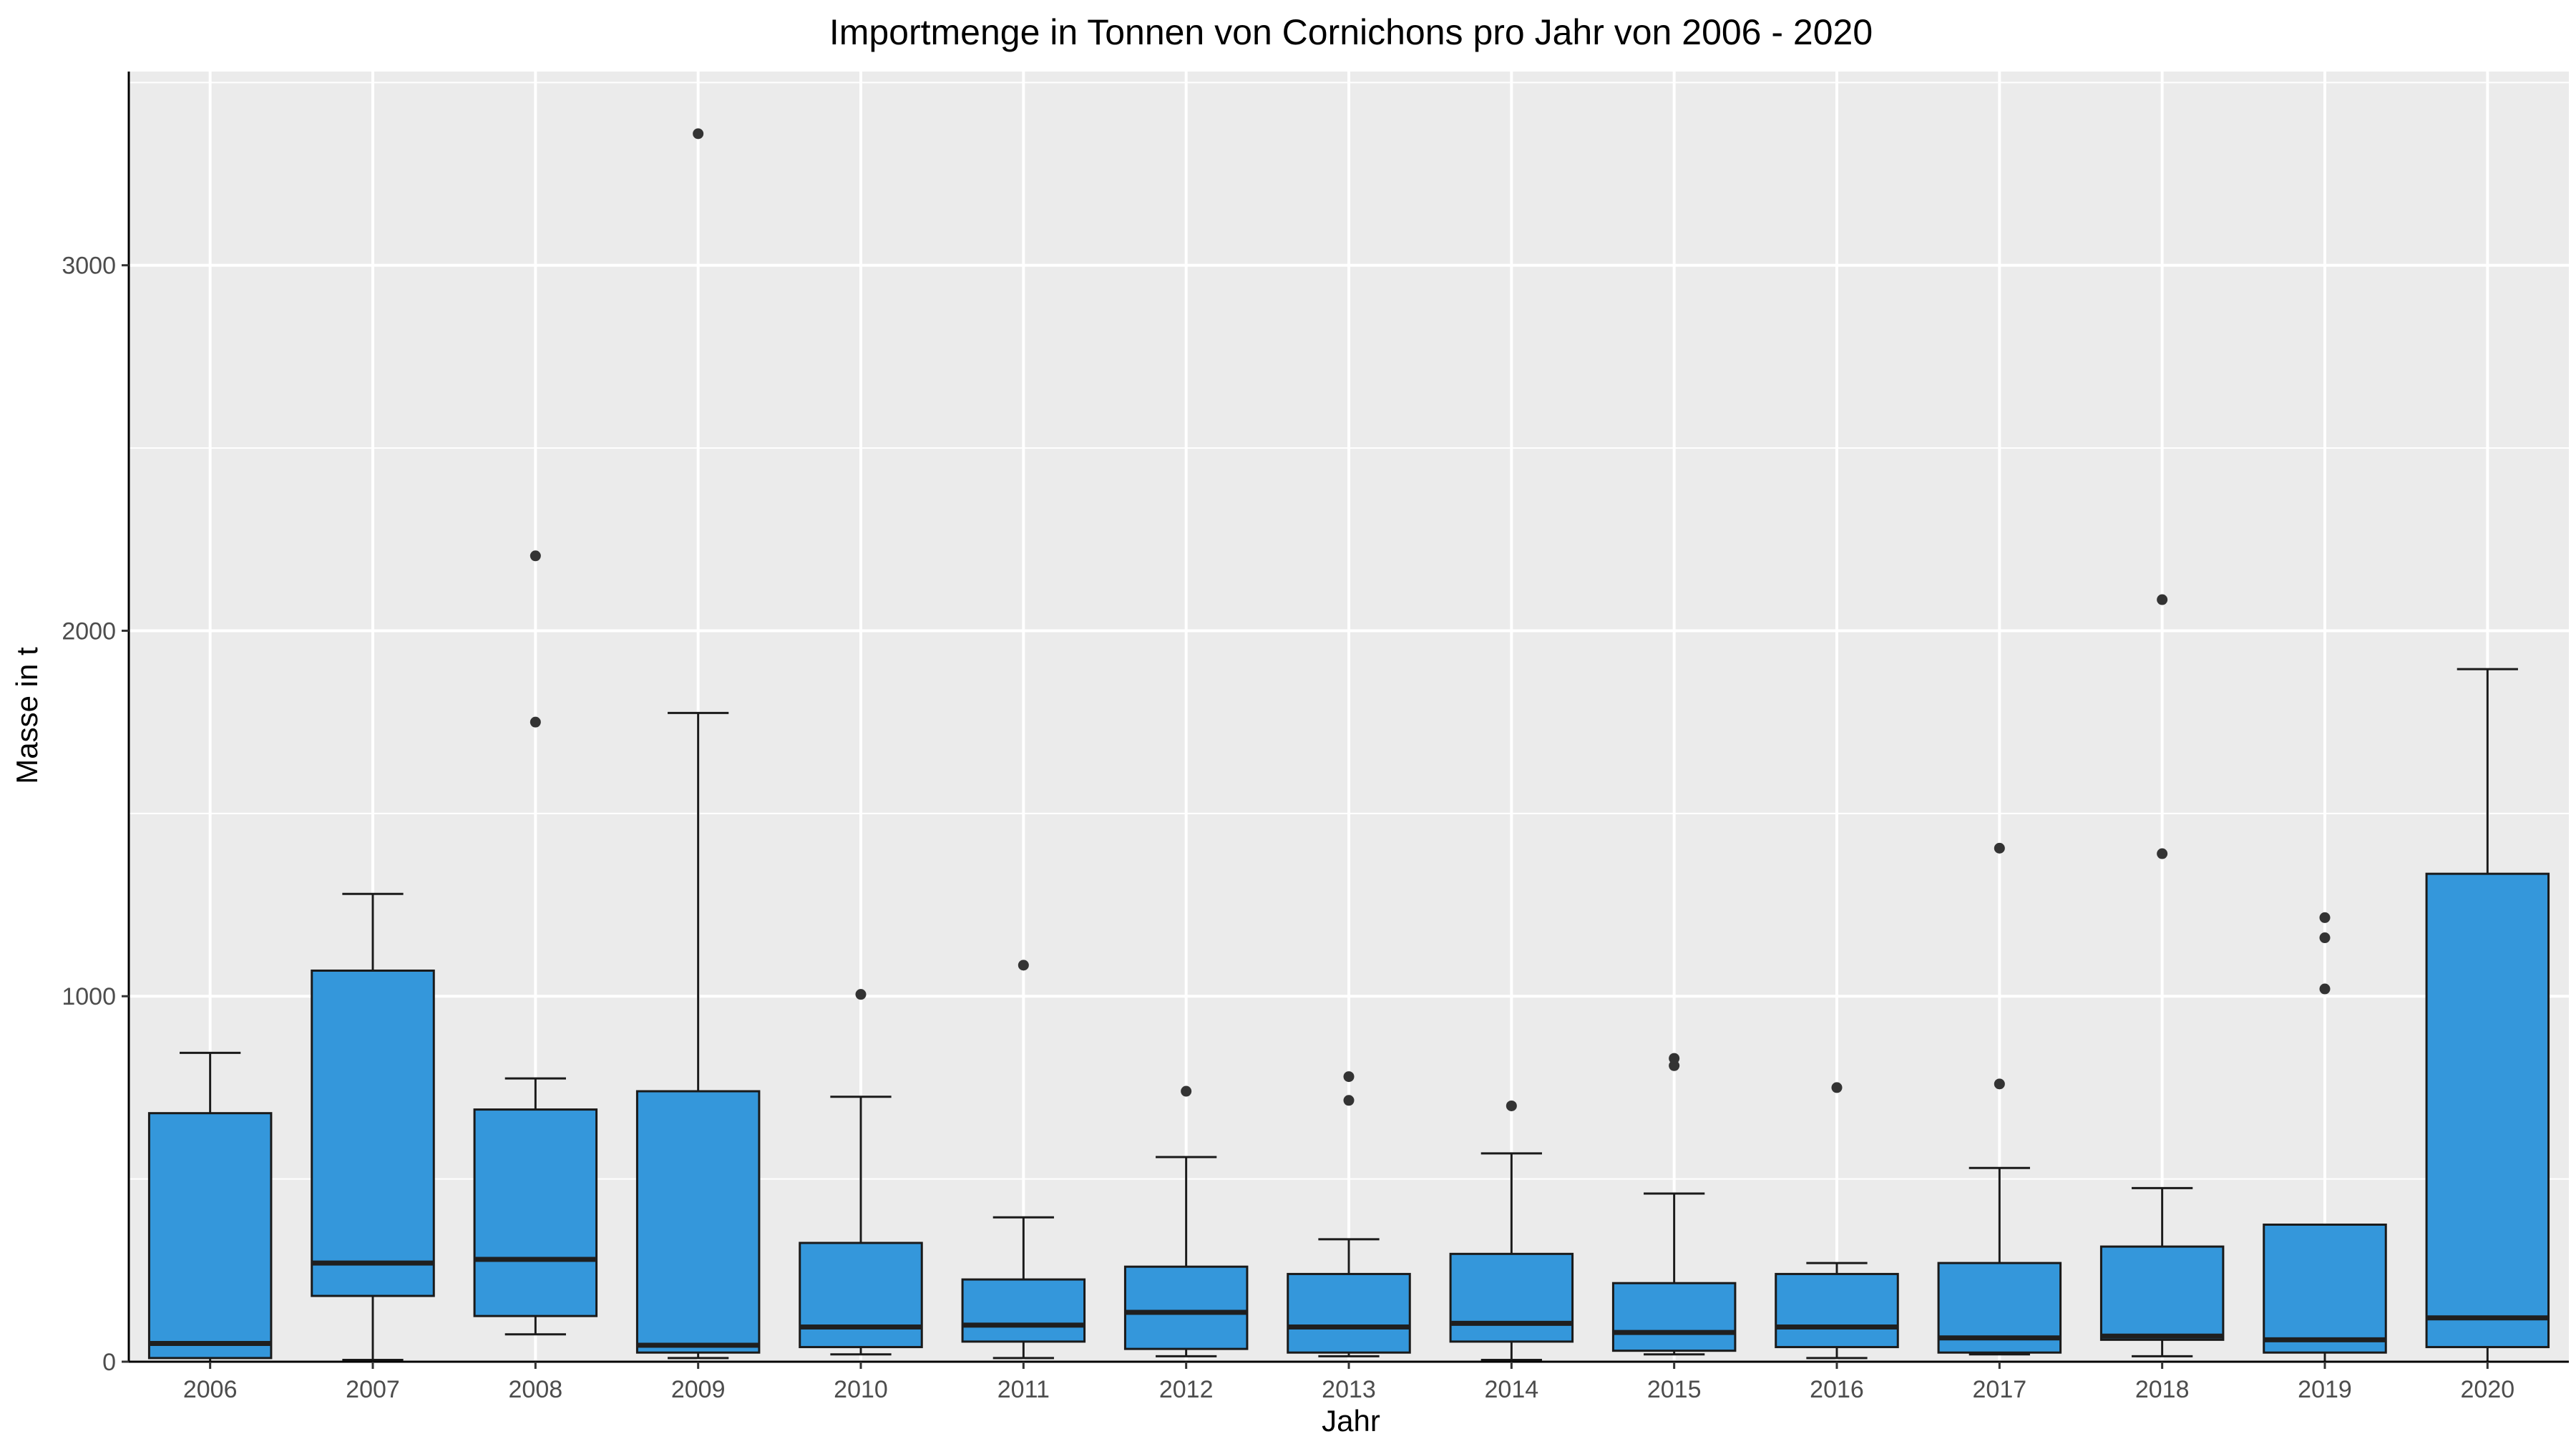  Describe the element at coordinates (1349, 1214) in the screenshot. I see `box-2013` at that location.